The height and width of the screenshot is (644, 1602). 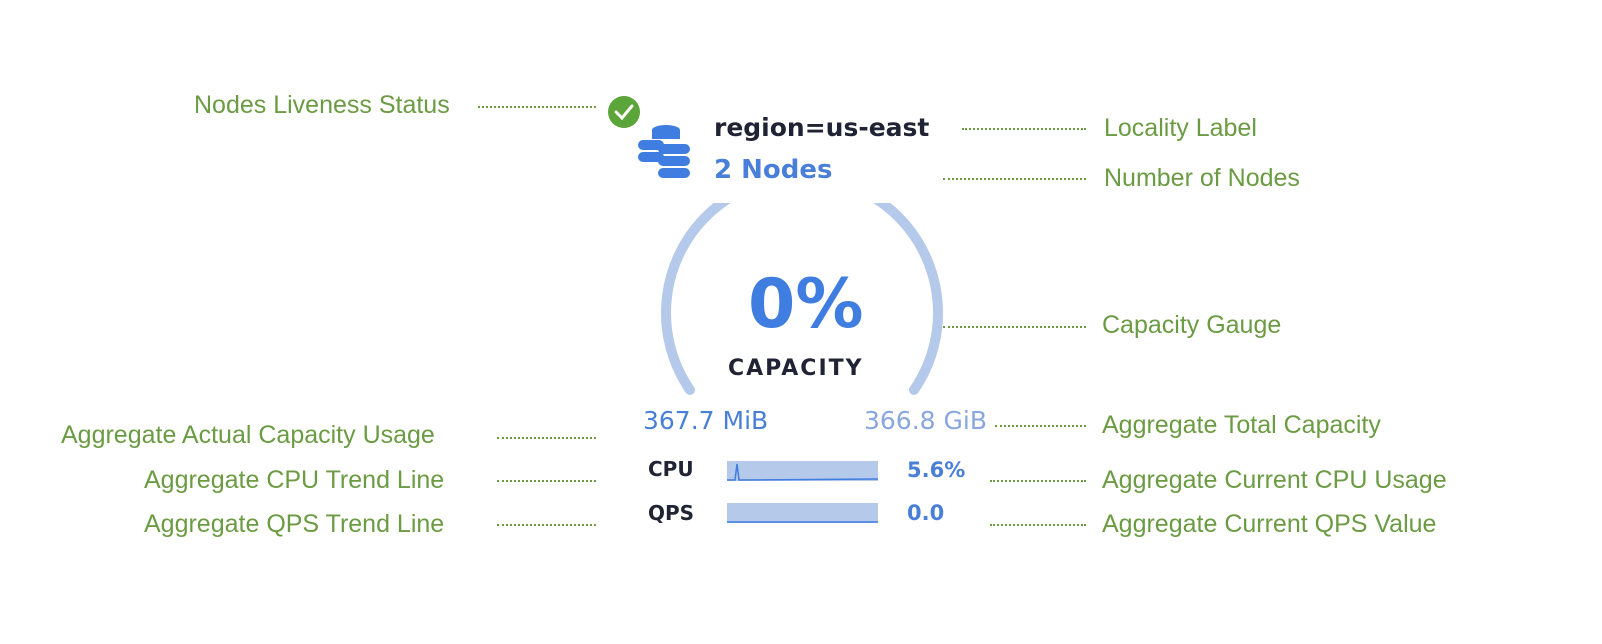 What do you see at coordinates (1192, 325) in the screenshot?
I see `annotation-gauge: Capacity Gauge` at bounding box center [1192, 325].